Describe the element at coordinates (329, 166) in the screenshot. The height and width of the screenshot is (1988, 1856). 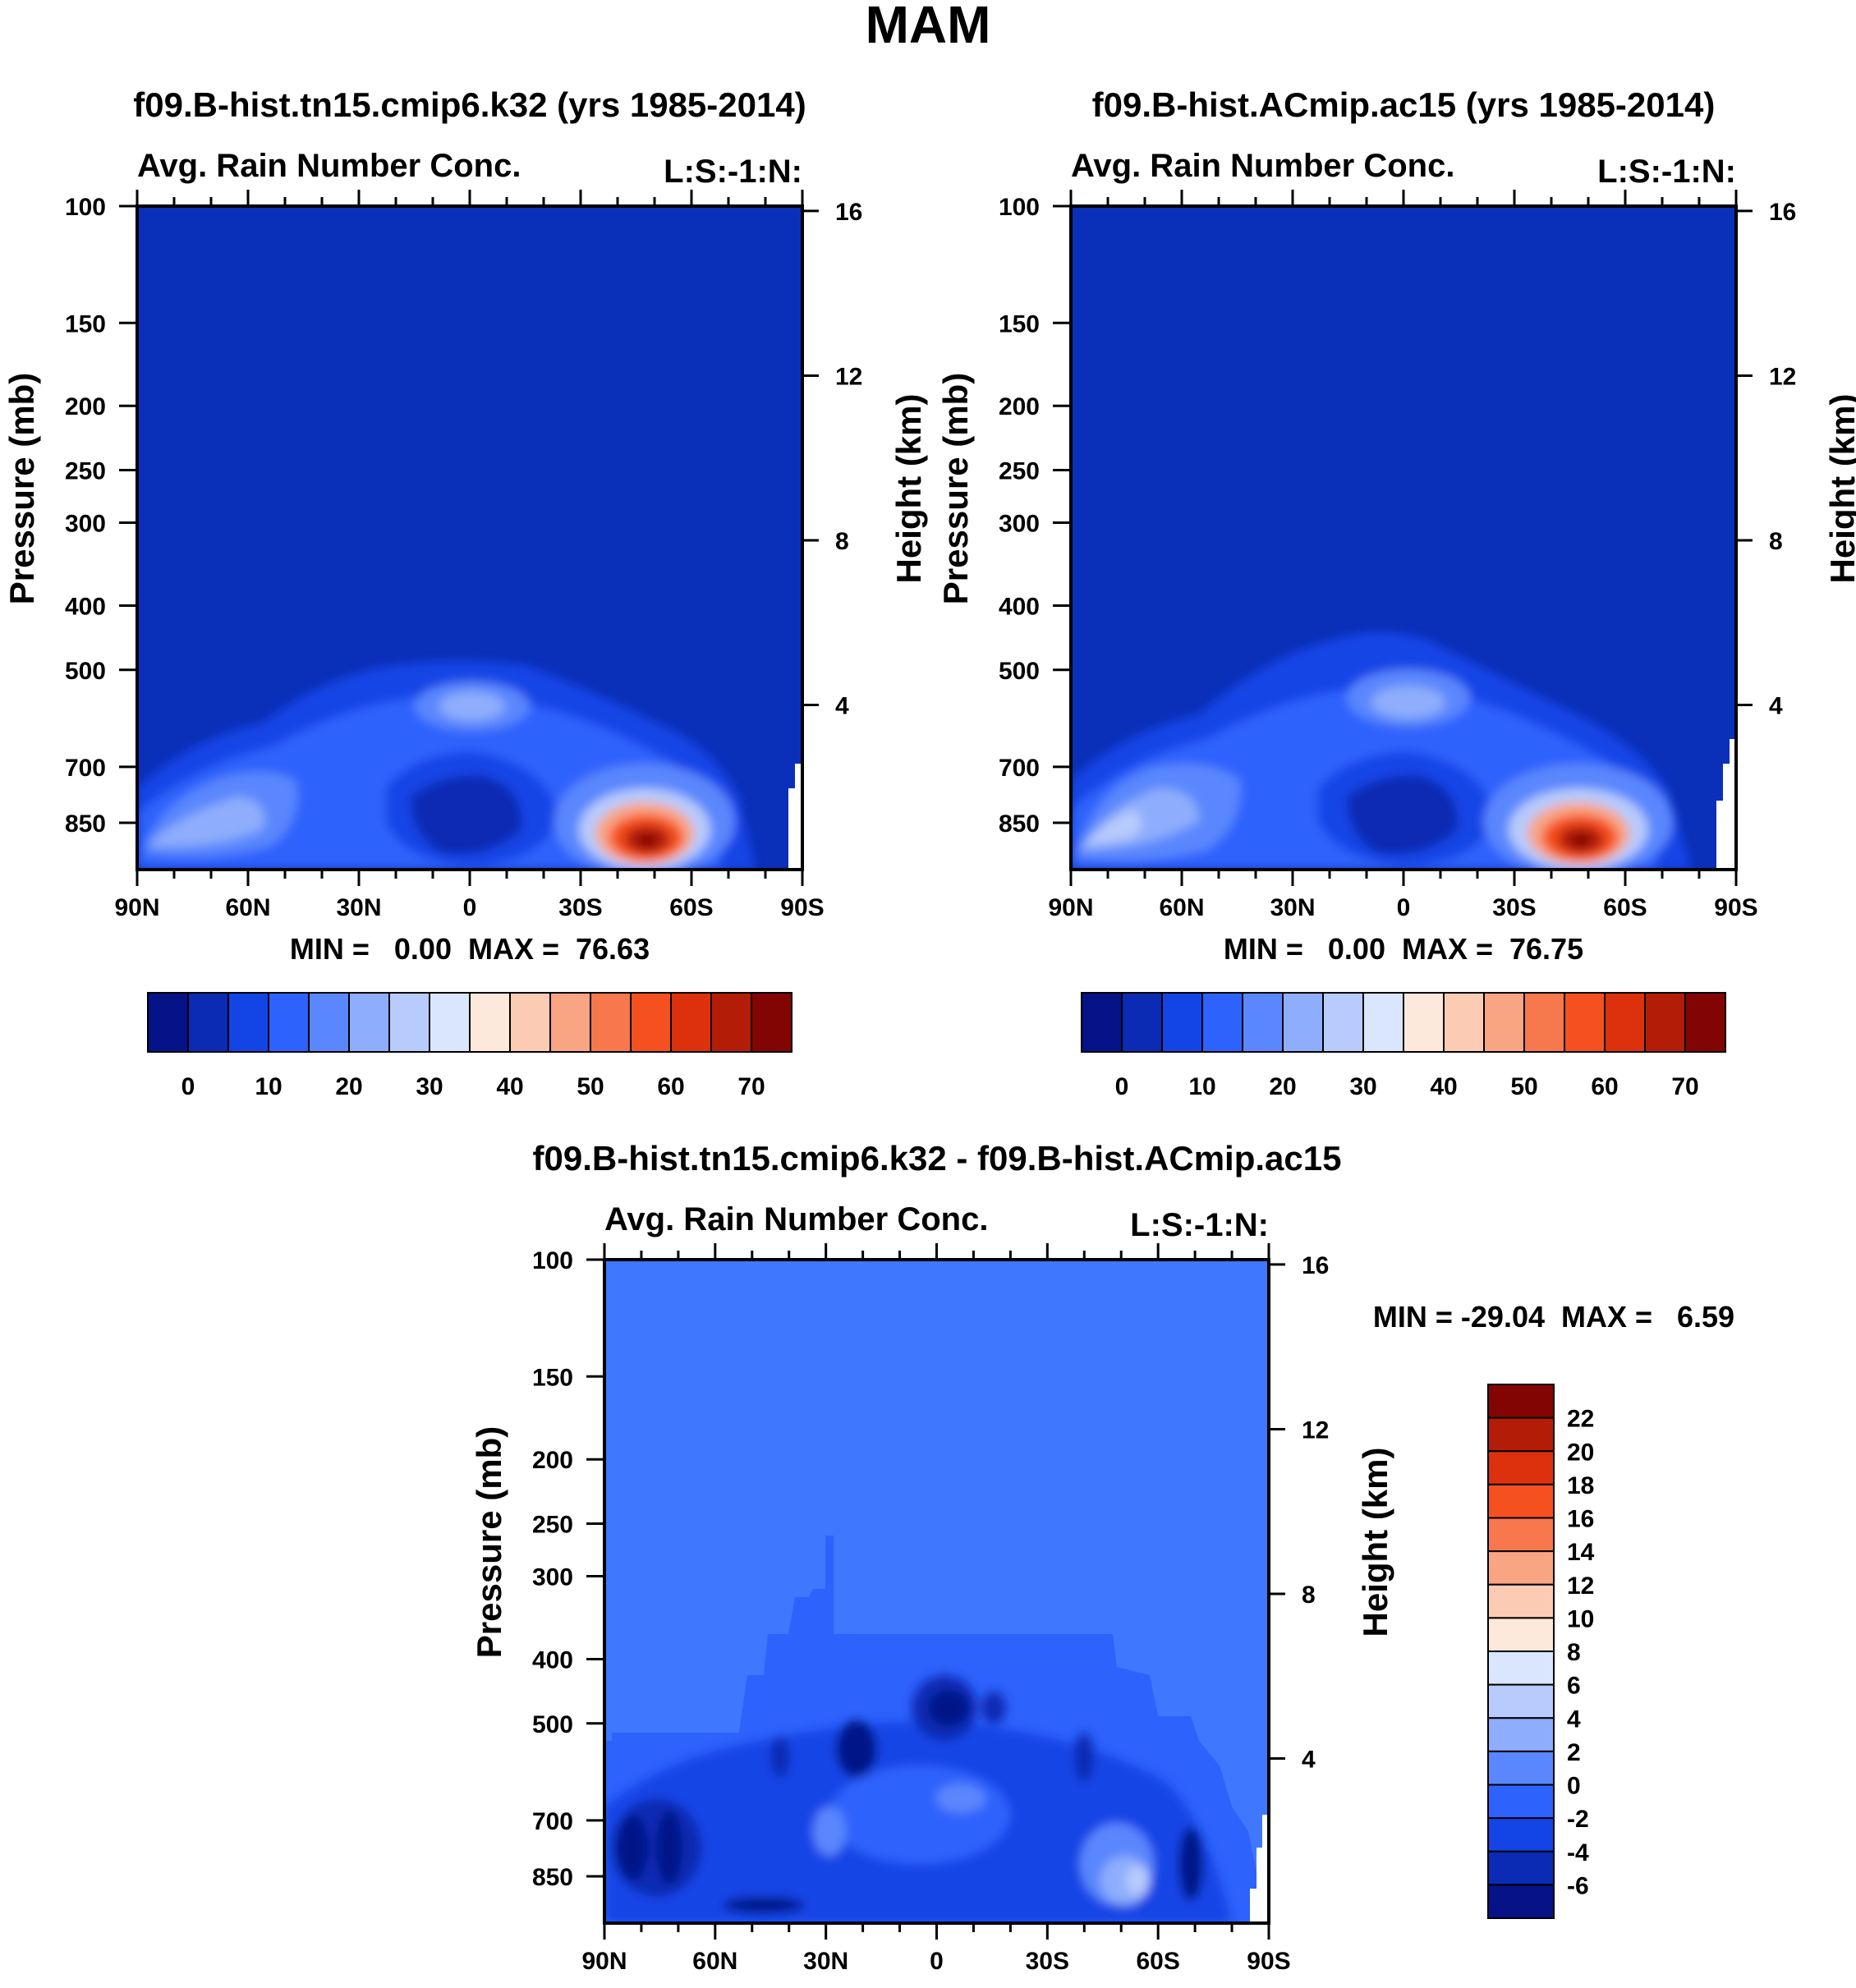
I see `panel-1-left-label: Avg. Rain Number Conc.` at that location.